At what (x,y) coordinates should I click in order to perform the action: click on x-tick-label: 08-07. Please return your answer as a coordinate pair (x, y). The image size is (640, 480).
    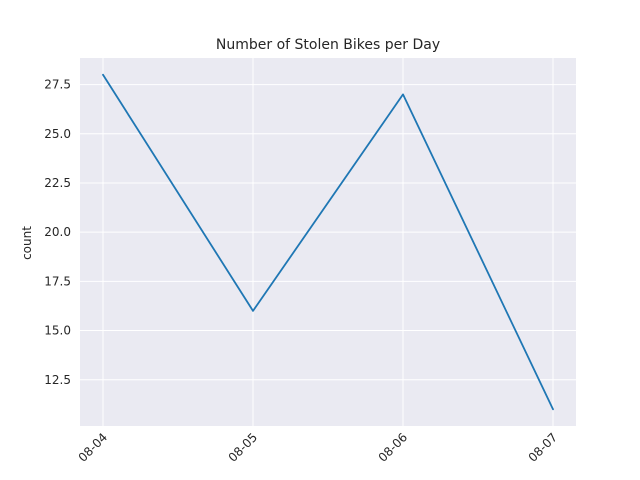
    Looking at the image, I should click on (543, 447).